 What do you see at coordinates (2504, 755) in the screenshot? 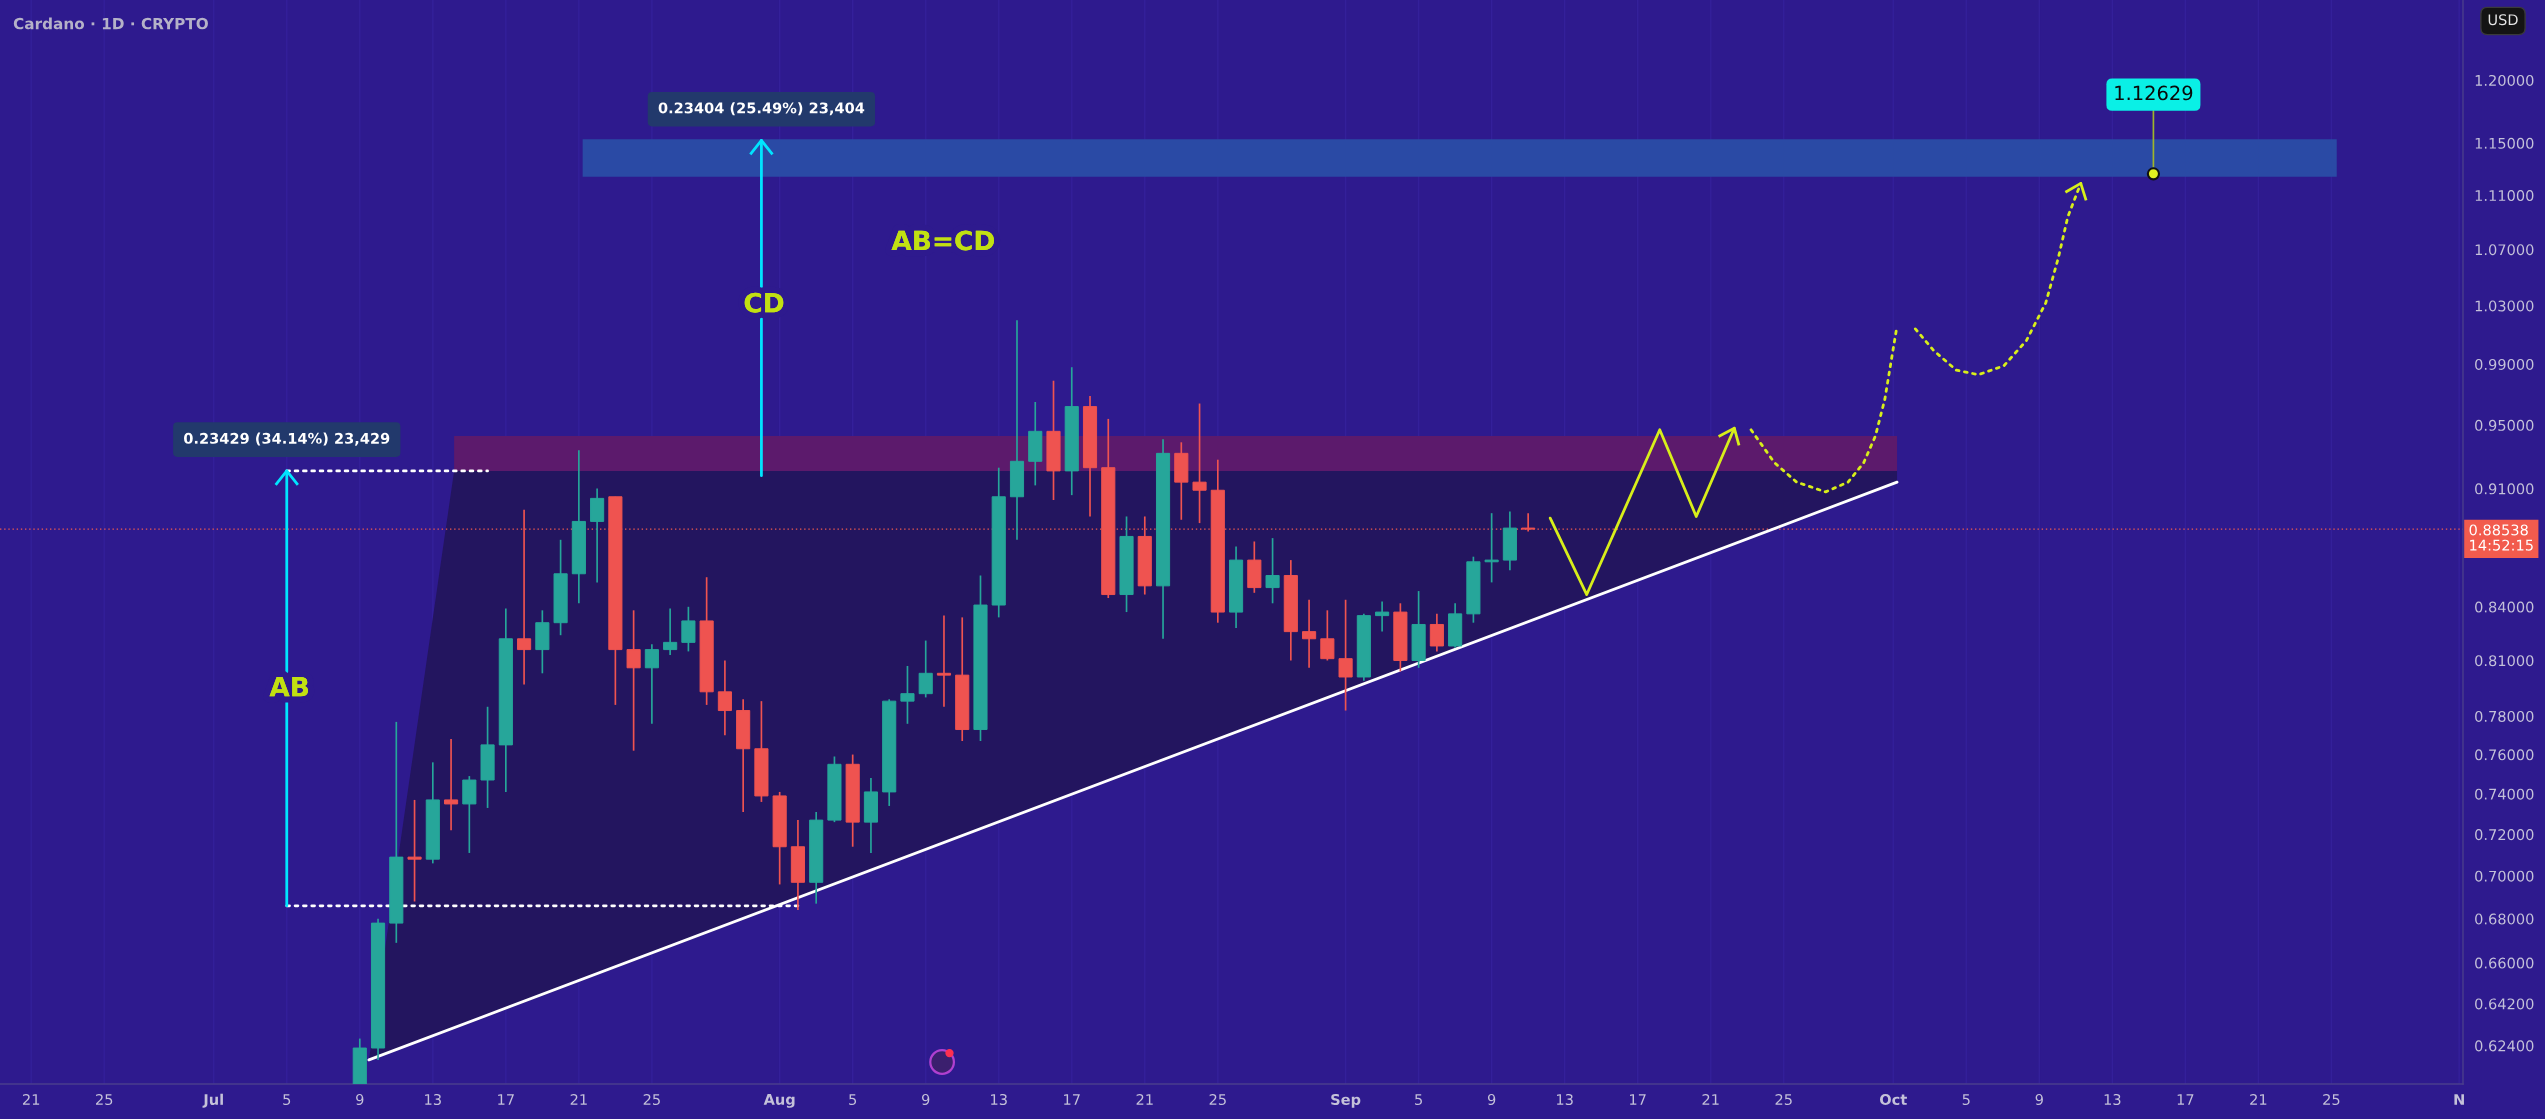
I see `y-tick-label: 0.76000` at bounding box center [2504, 755].